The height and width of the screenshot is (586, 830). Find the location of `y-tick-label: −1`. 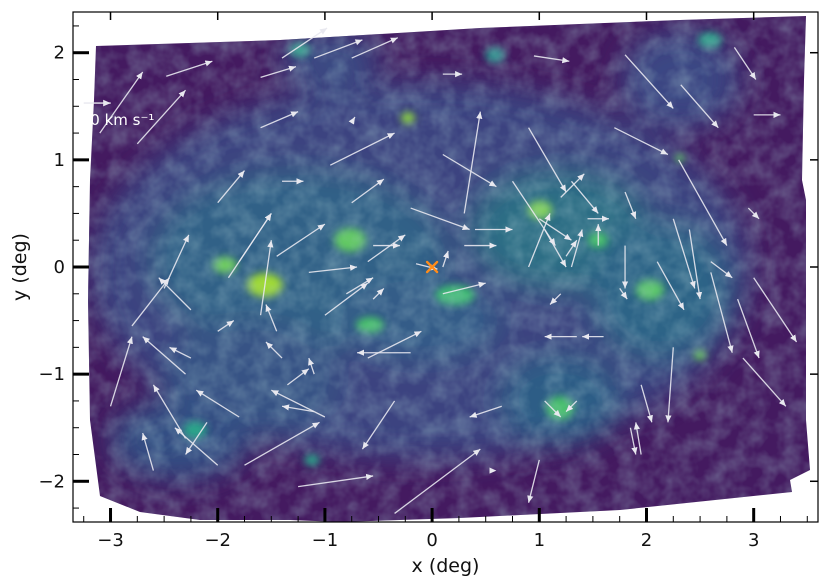

y-tick-label: −1 is located at coordinates (51, 374).